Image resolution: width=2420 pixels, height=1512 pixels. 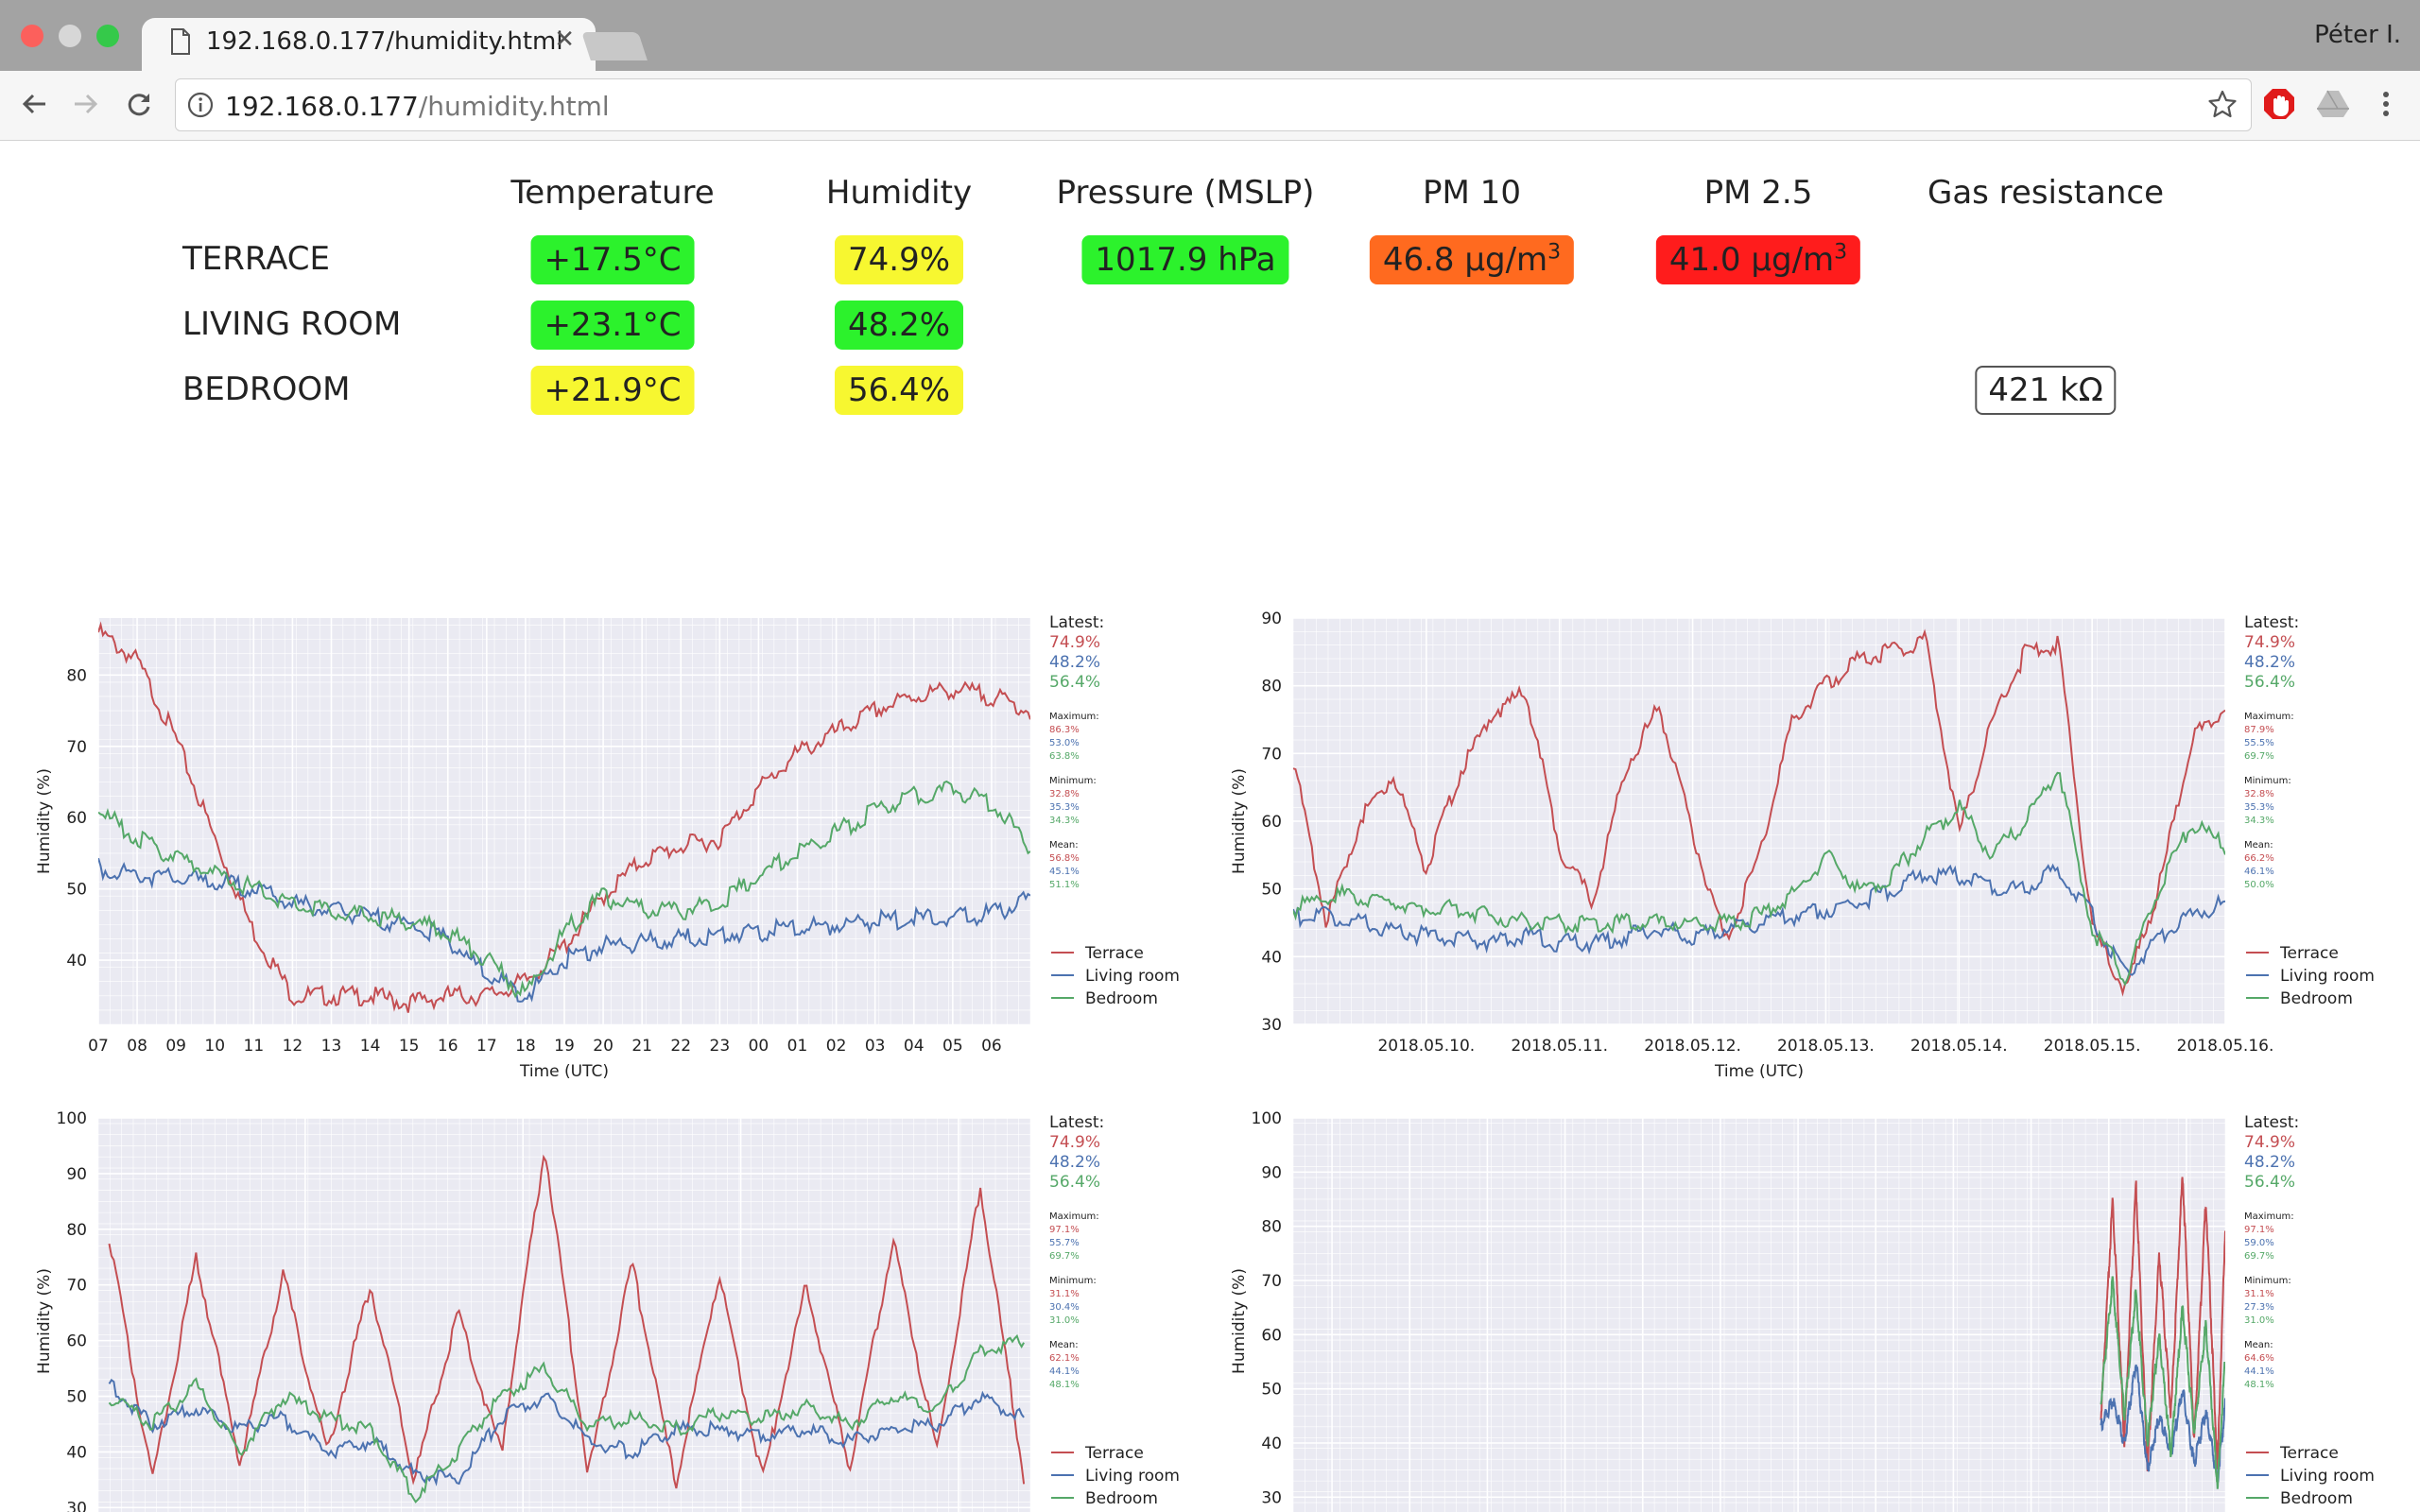 I want to click on x-tick-label: 22, so click(x=680, y=1046).